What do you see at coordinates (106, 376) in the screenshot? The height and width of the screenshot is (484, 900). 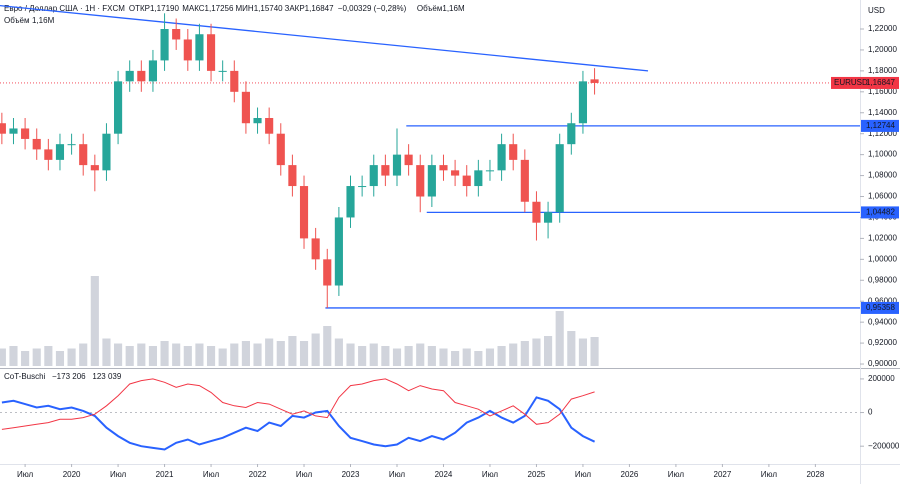 I see `indicator-value: 123 039` at bounding box center [106, 376].